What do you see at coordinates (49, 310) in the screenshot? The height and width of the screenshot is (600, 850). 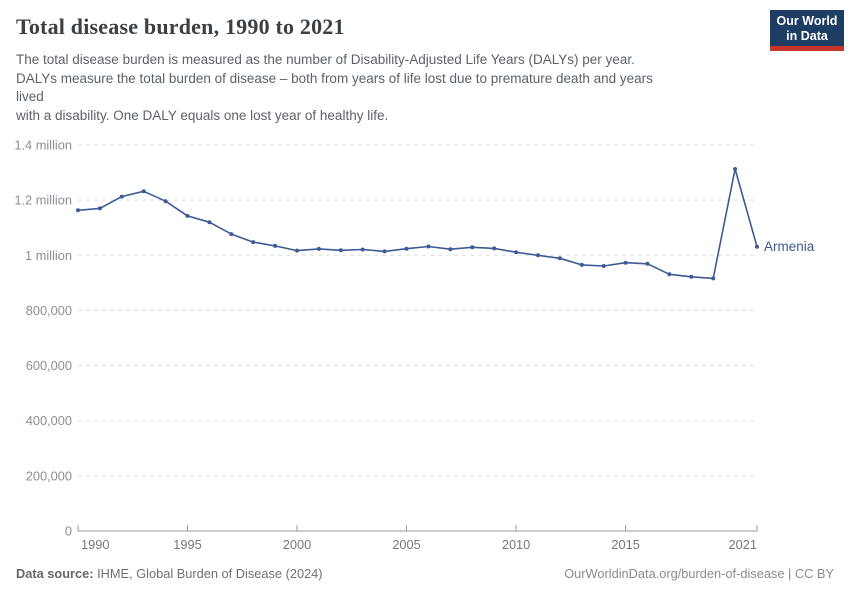 I see `y-axis-tick-label: 800,000` at bounding box center [49, 310].